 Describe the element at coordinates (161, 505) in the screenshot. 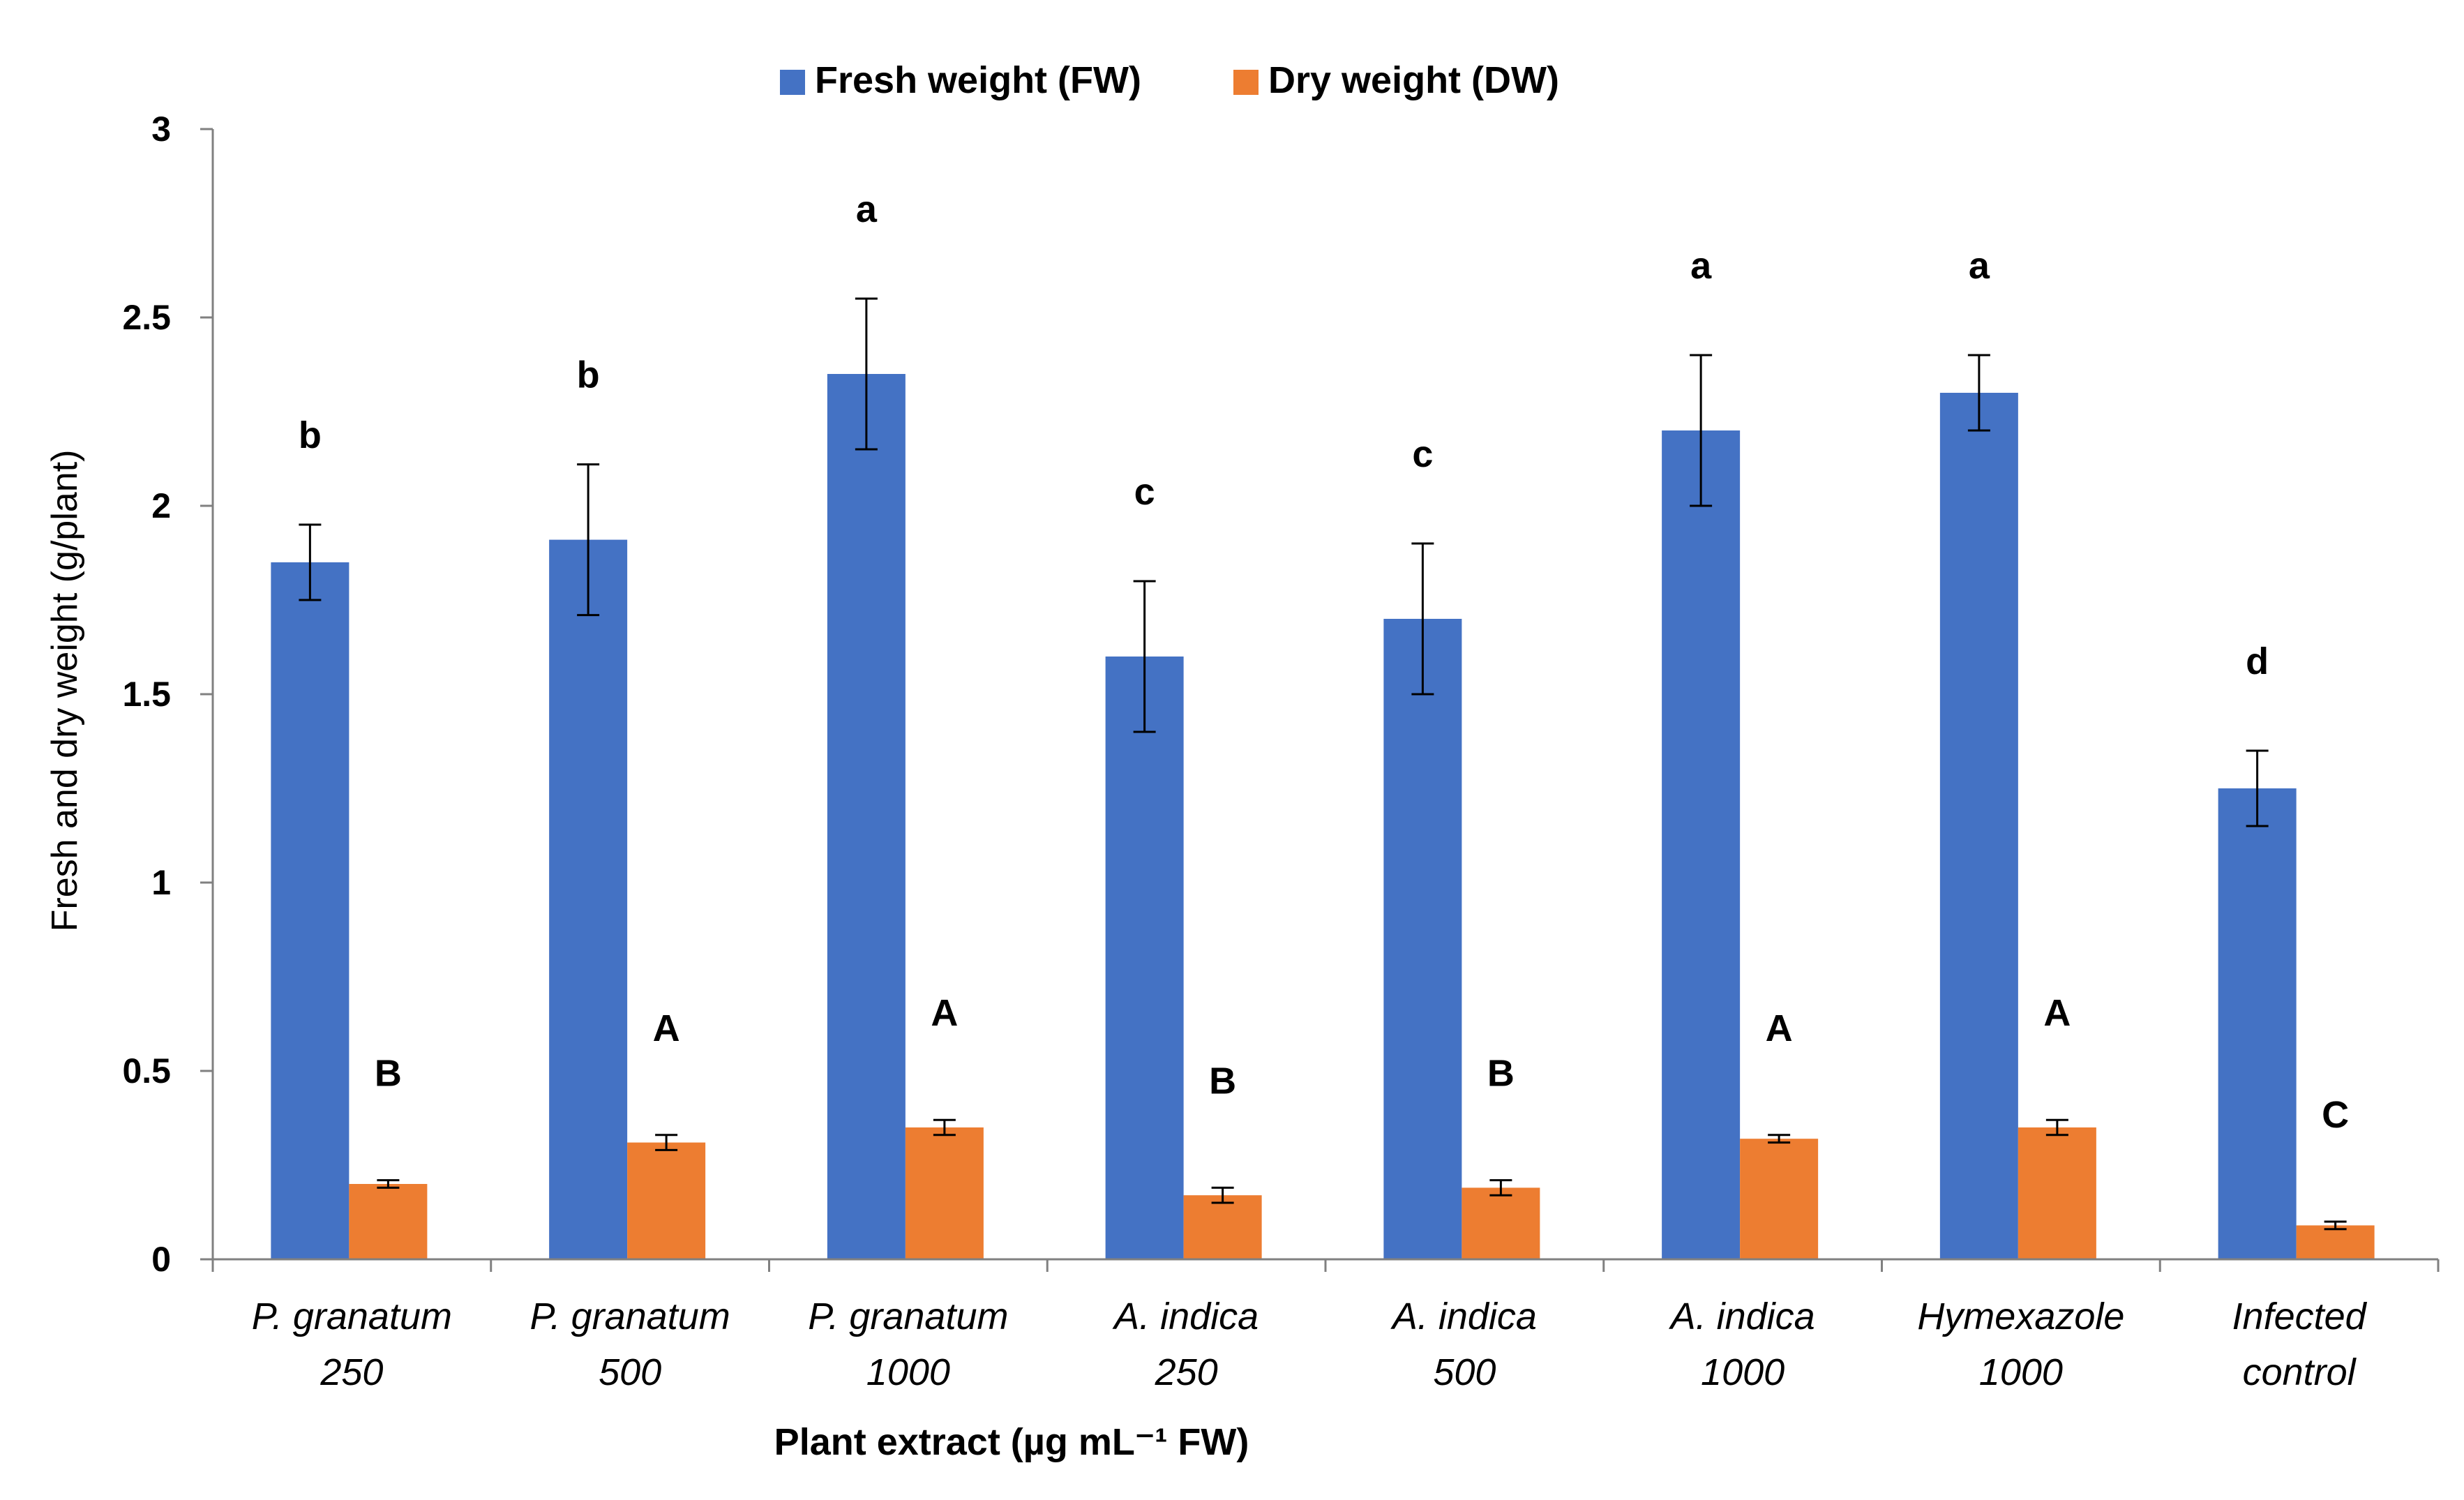

I see `y-tick-label: 2` at that location.